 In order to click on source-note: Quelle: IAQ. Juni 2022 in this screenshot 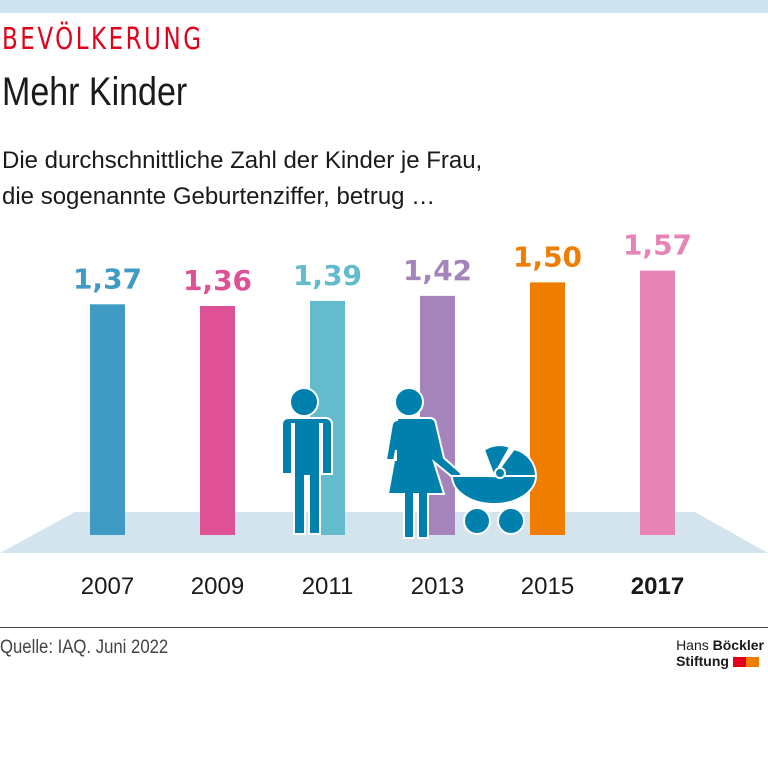, I will do `click(84, 647)`.